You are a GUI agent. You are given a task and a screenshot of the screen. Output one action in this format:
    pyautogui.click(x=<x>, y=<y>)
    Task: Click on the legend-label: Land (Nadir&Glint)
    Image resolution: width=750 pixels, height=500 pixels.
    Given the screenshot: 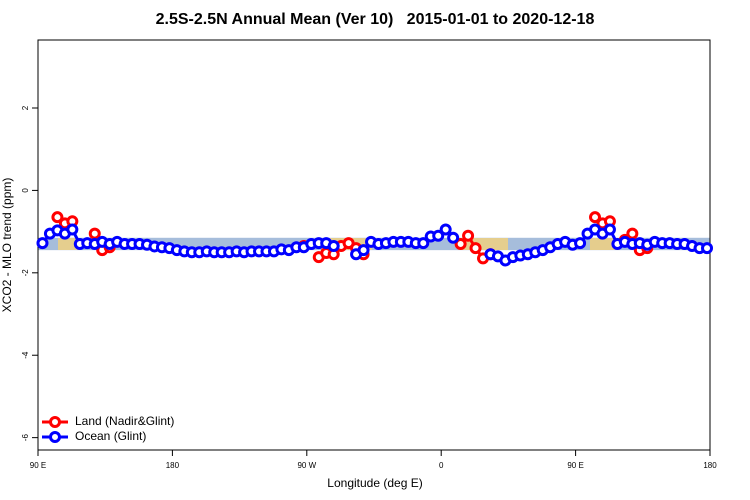 What is the action you would take?
    pyautogui.click(x=124, y=421)
    